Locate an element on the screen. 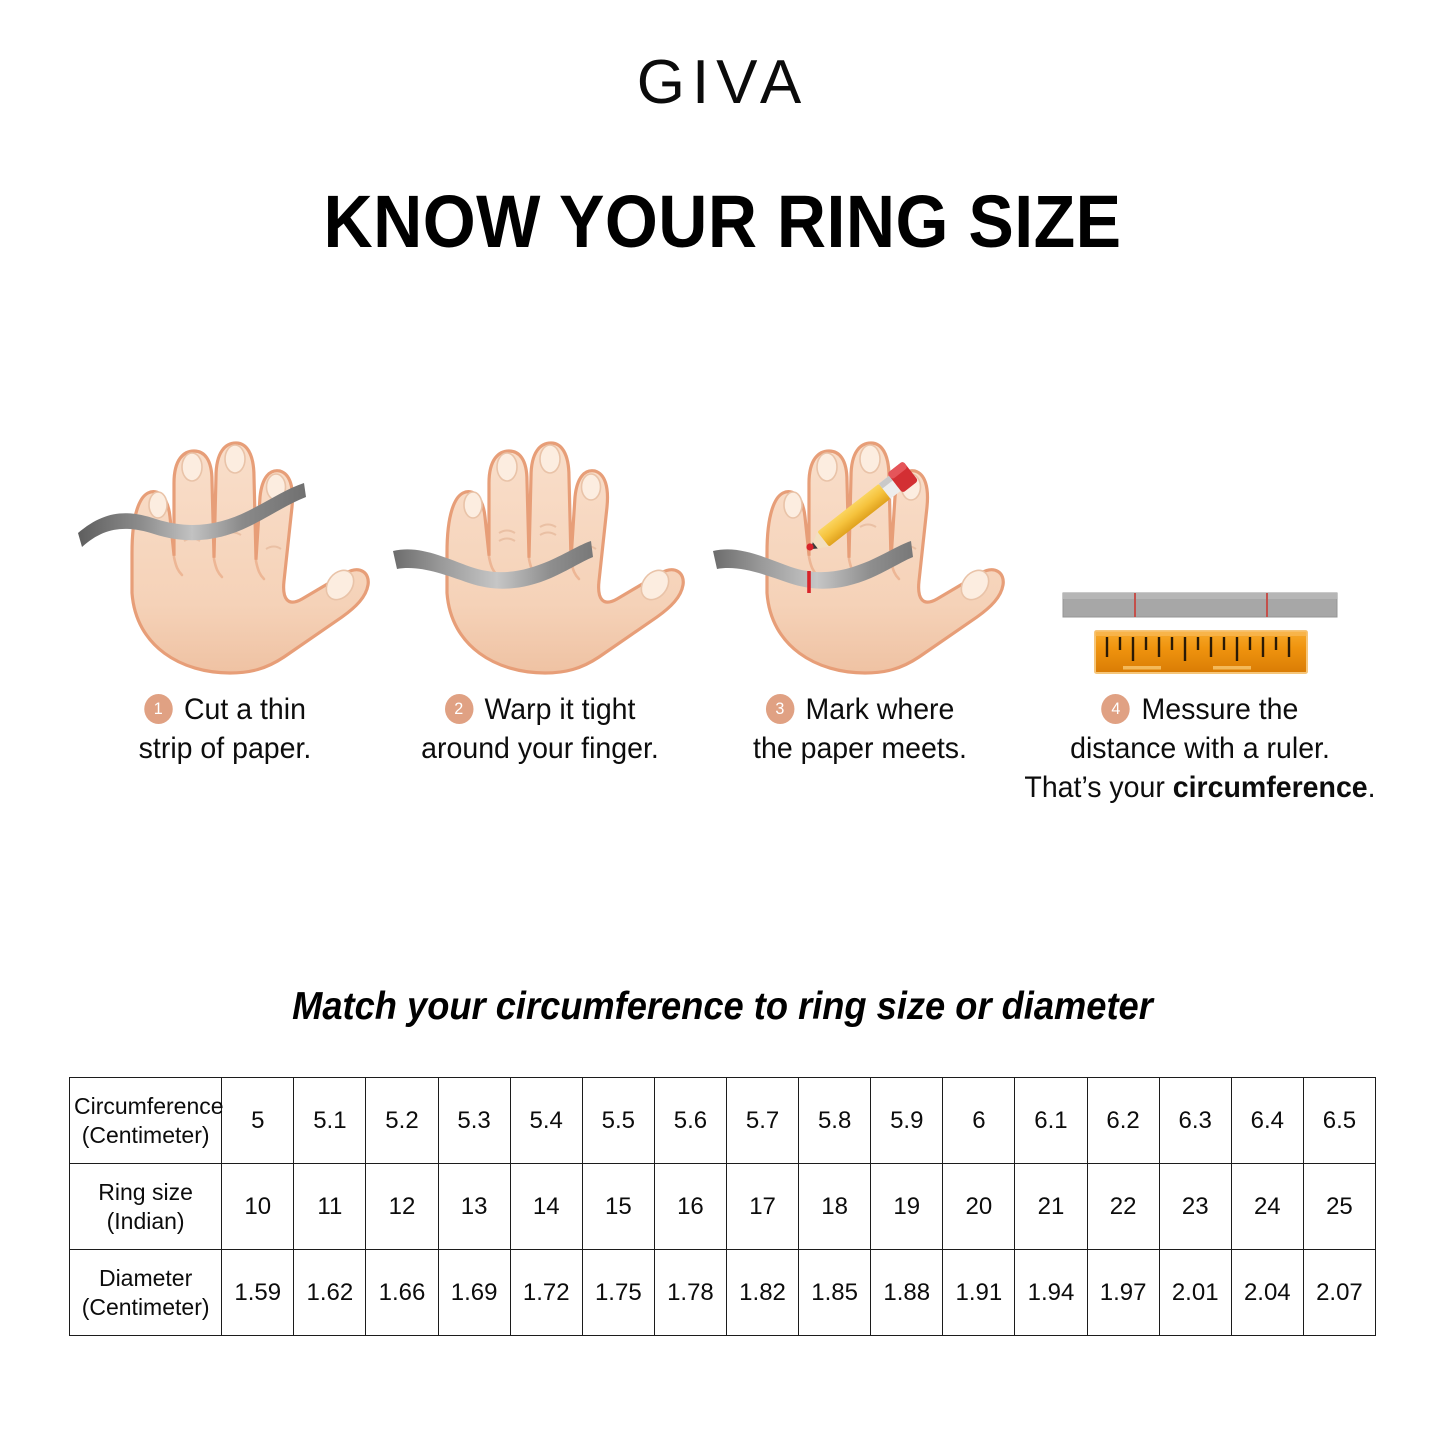 This screenshot has height=1445, width=1445. row-label-diameter-line1: Diameter is located at coordinates (145, 1278).